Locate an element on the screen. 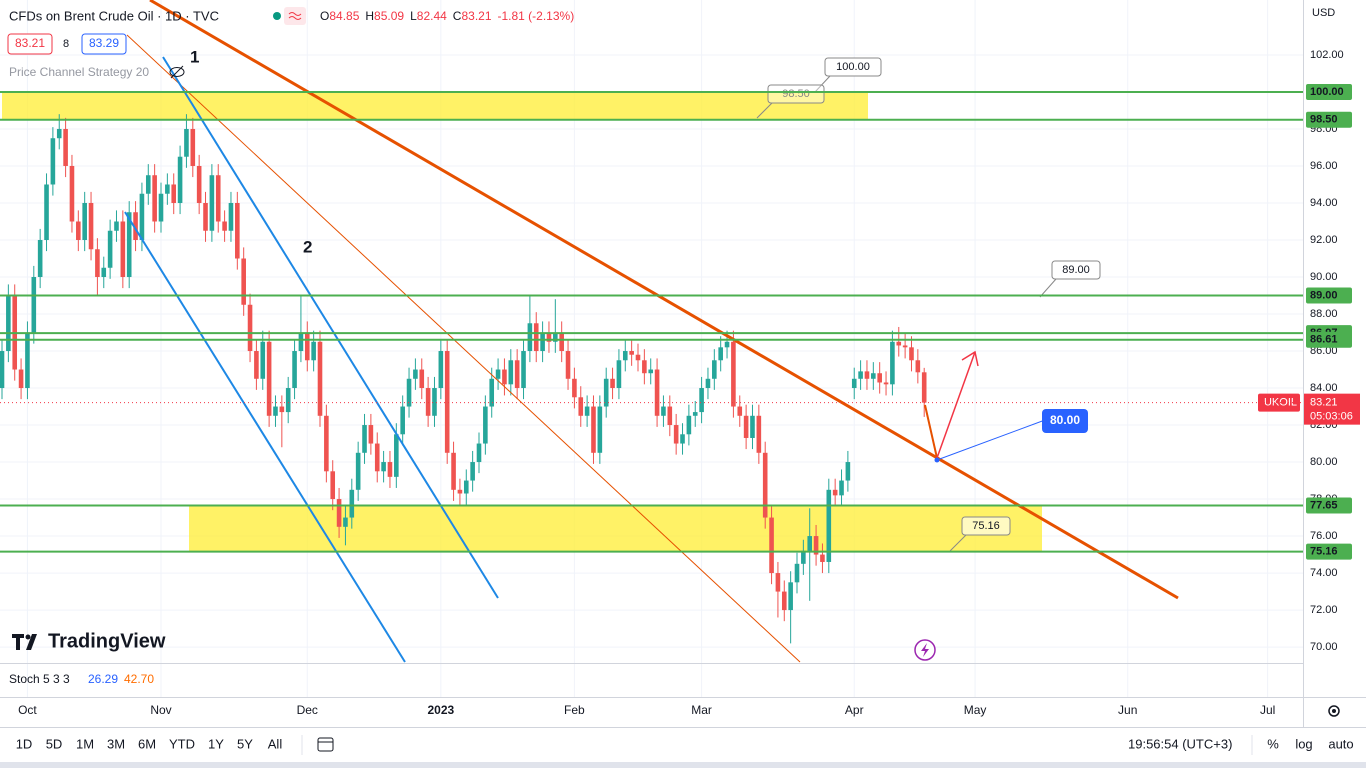  ask: 83.29 is located at coordinates (104, 43).